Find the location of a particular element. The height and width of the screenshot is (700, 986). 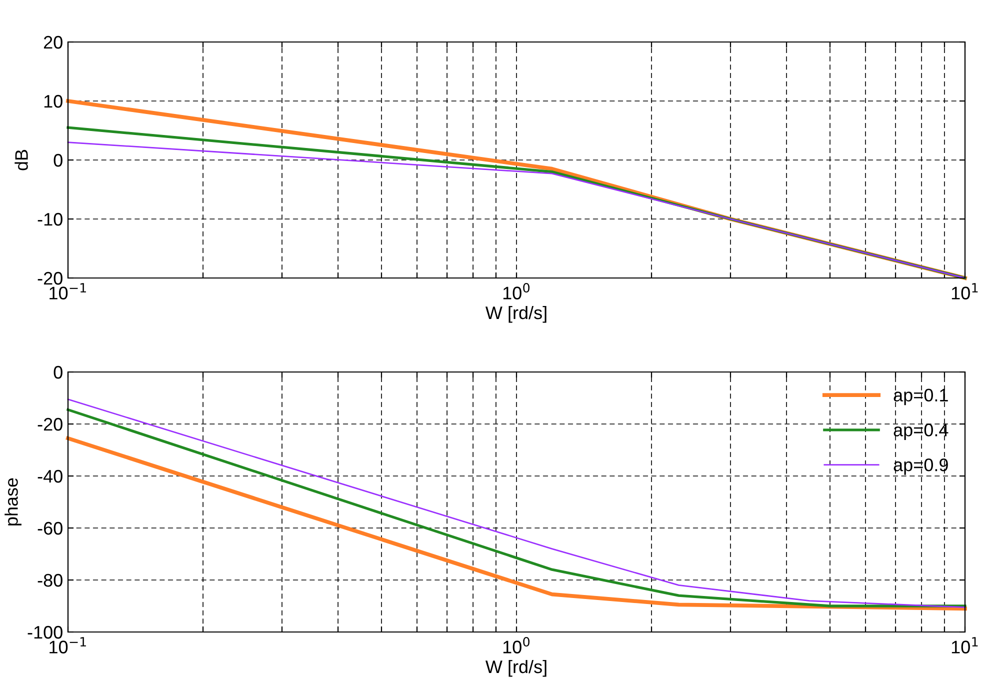

y-tick-label: 20 is located at coordinates (53, 42).